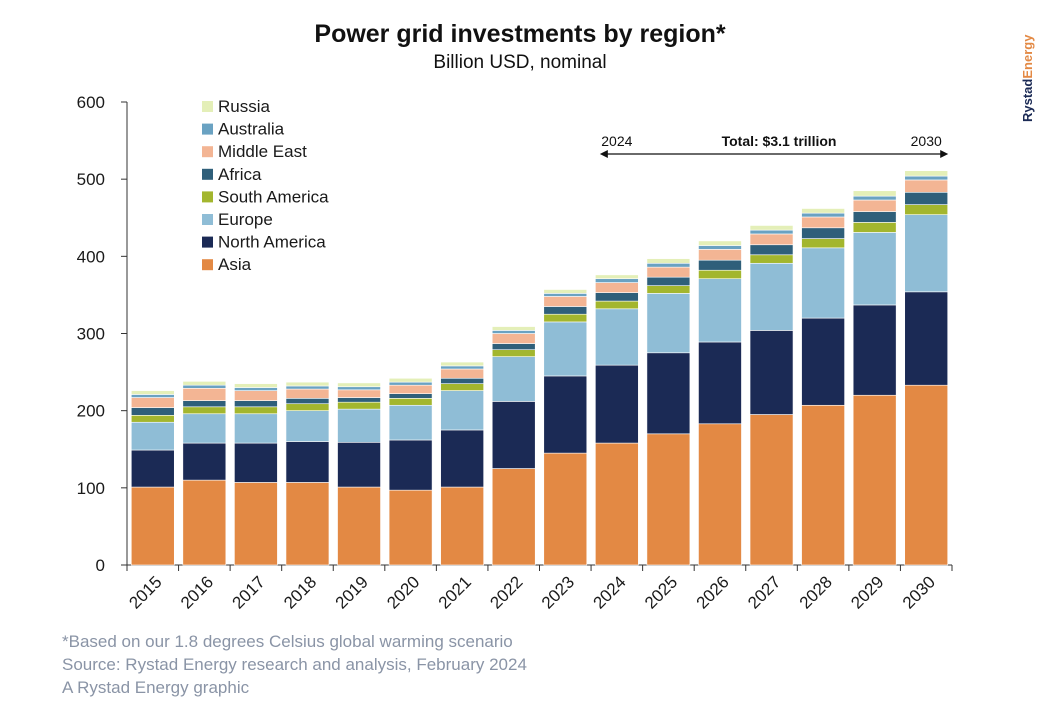 Image resolution: width=1040 pixels, height=720 pixels. I want to click on legend-label: South America, so click(273, 196).